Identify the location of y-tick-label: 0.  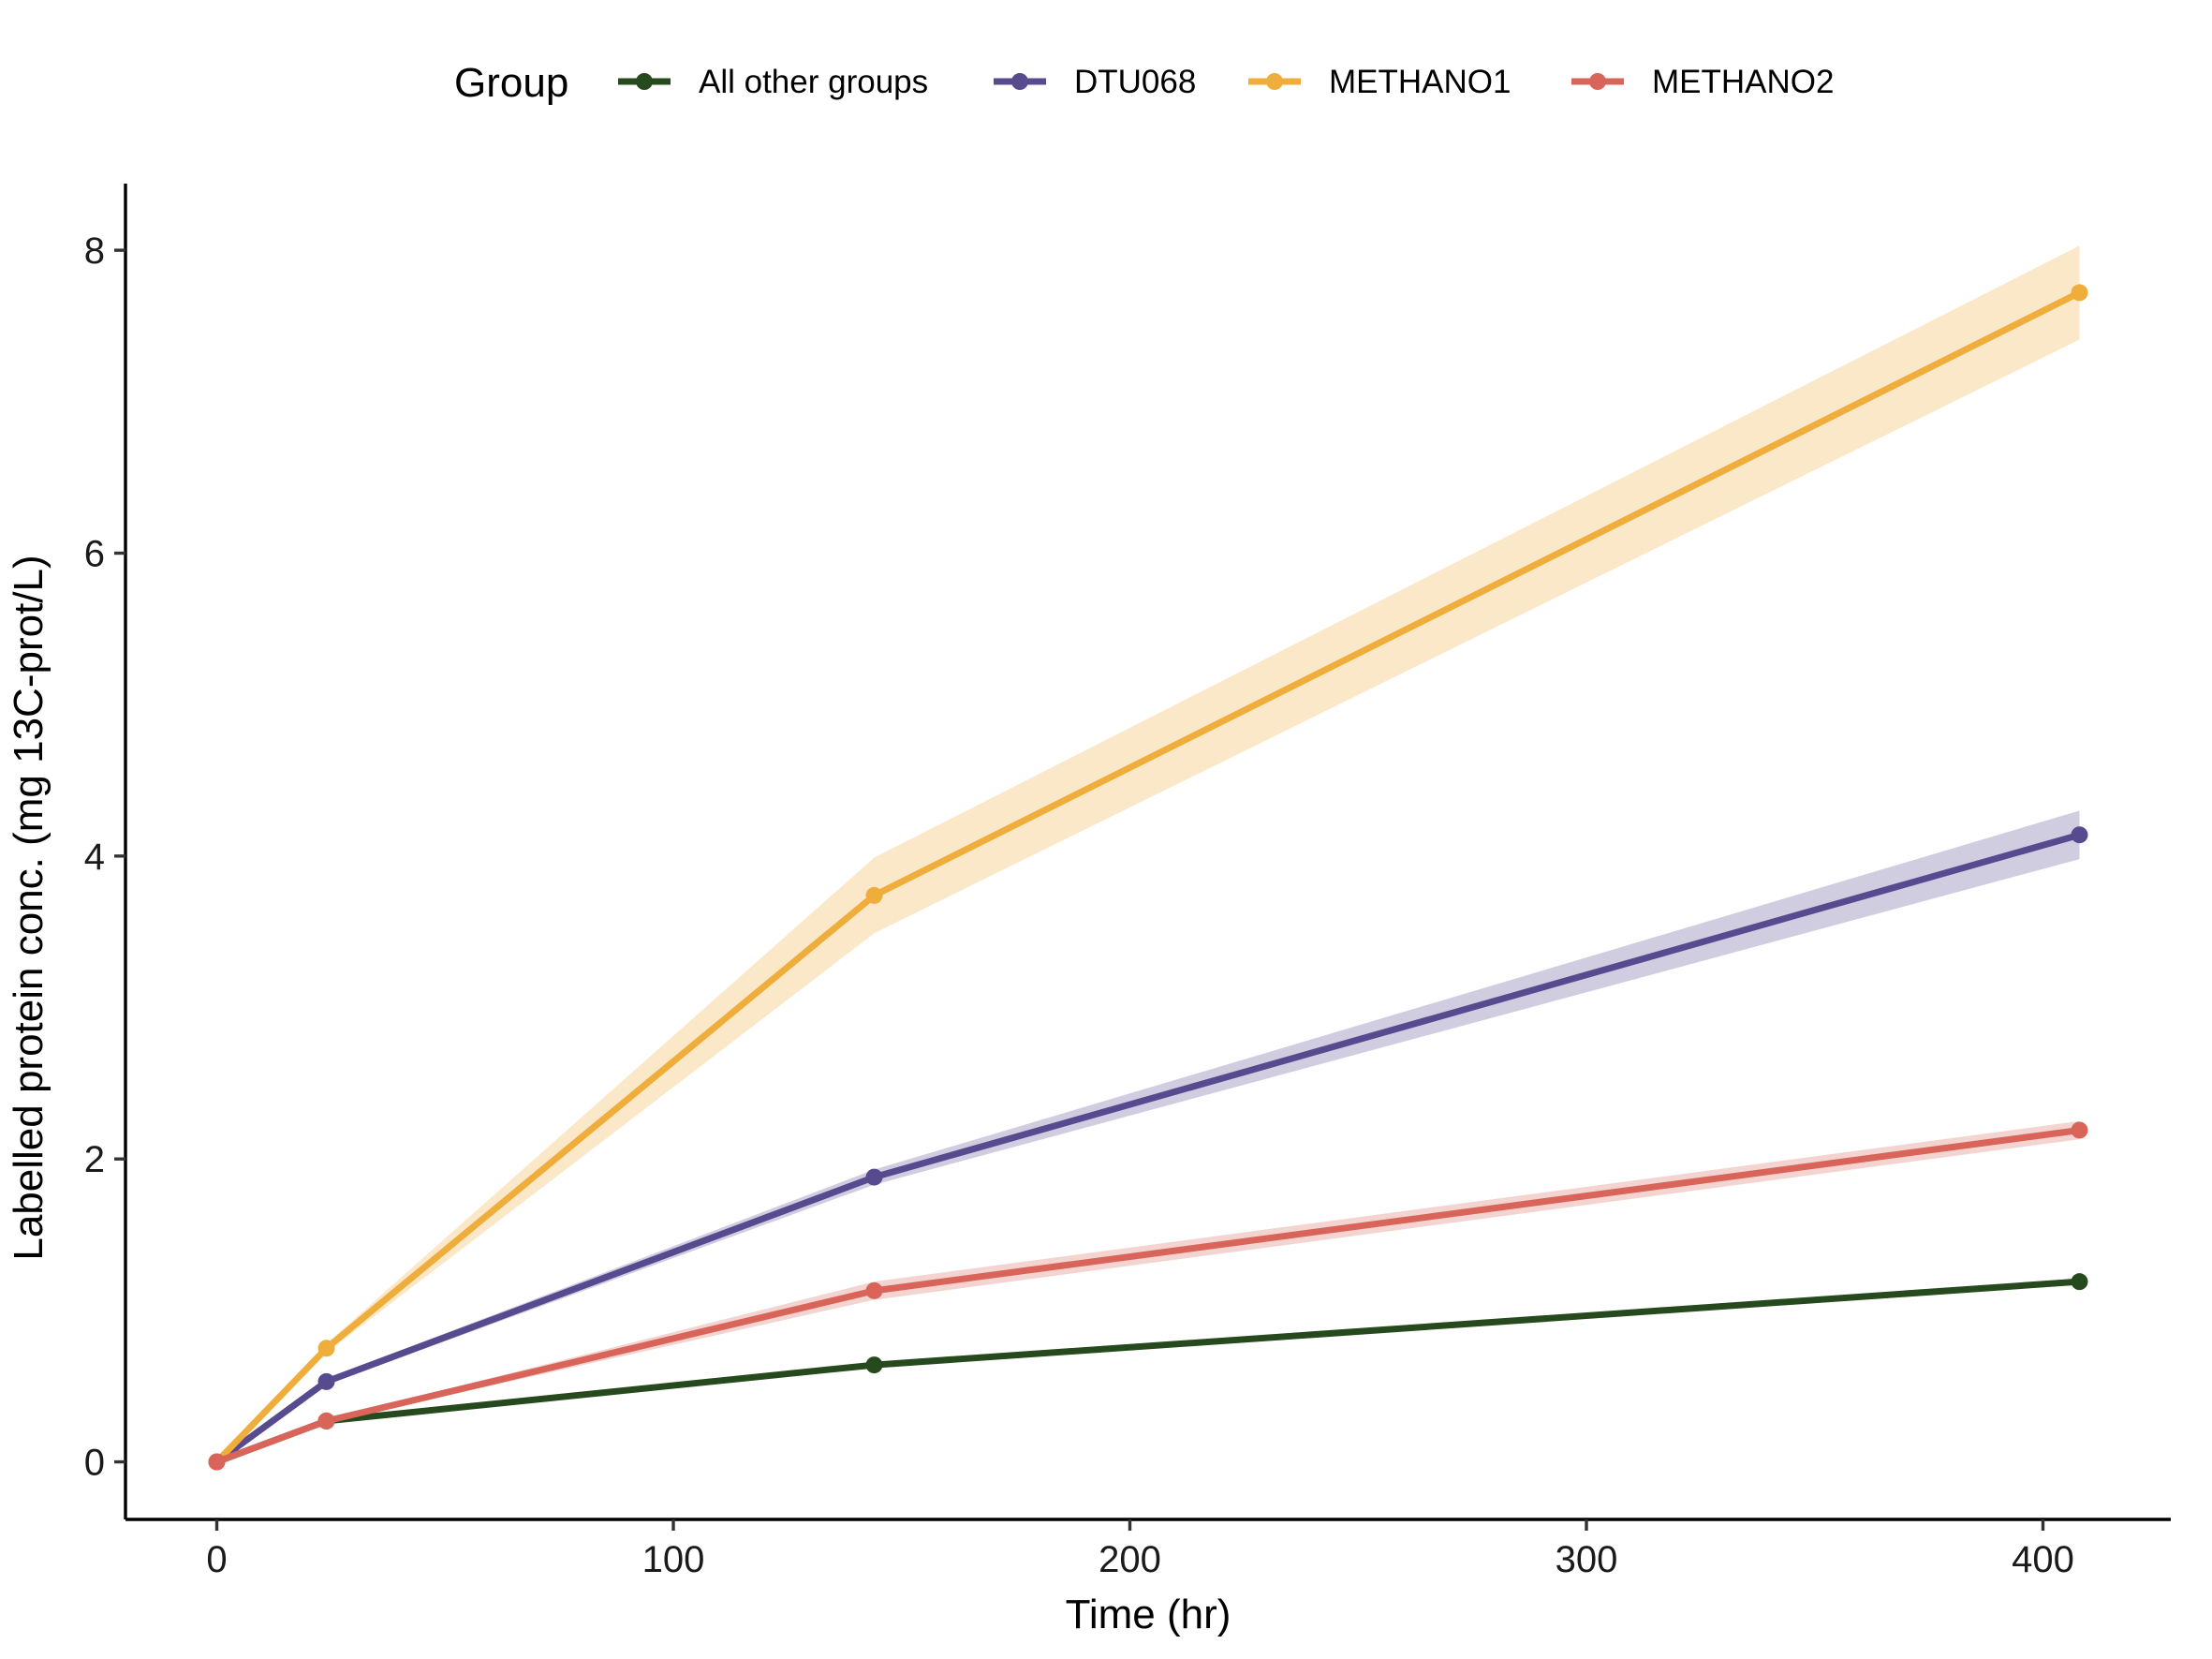
(94, 1463).